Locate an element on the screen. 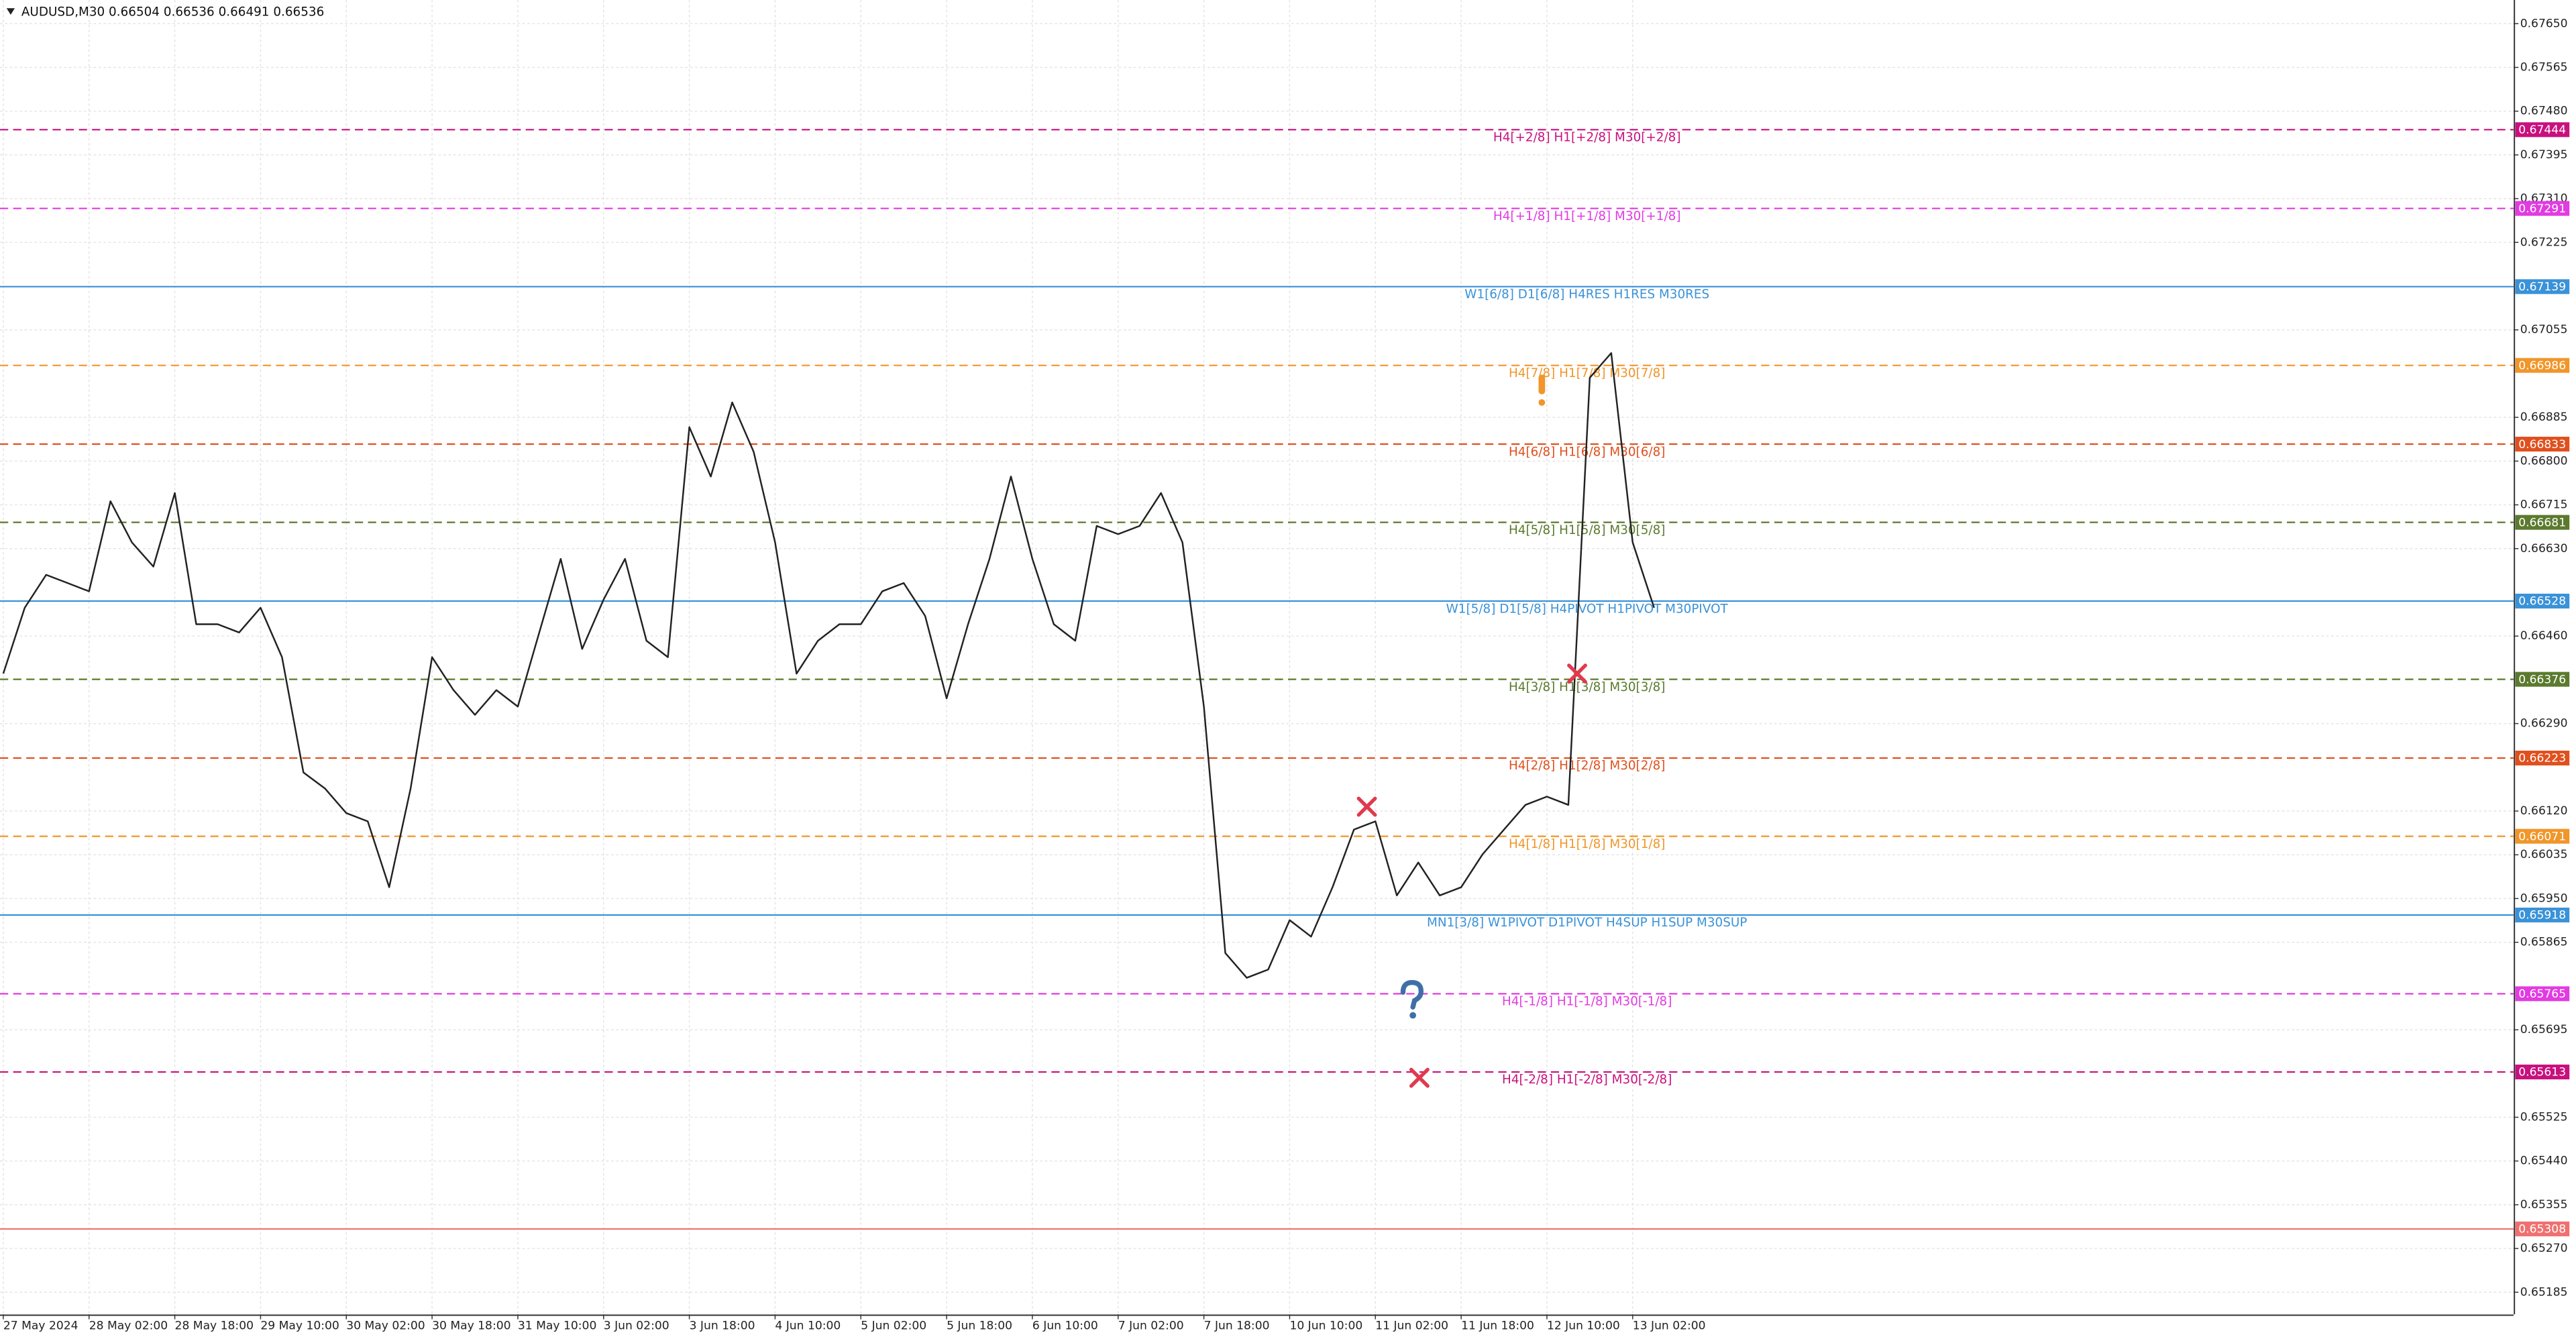 The height and width of the screenshot is (1339, 2576). x-tick-label: 29 May 10:00 is located at coordinates (299, 1325).